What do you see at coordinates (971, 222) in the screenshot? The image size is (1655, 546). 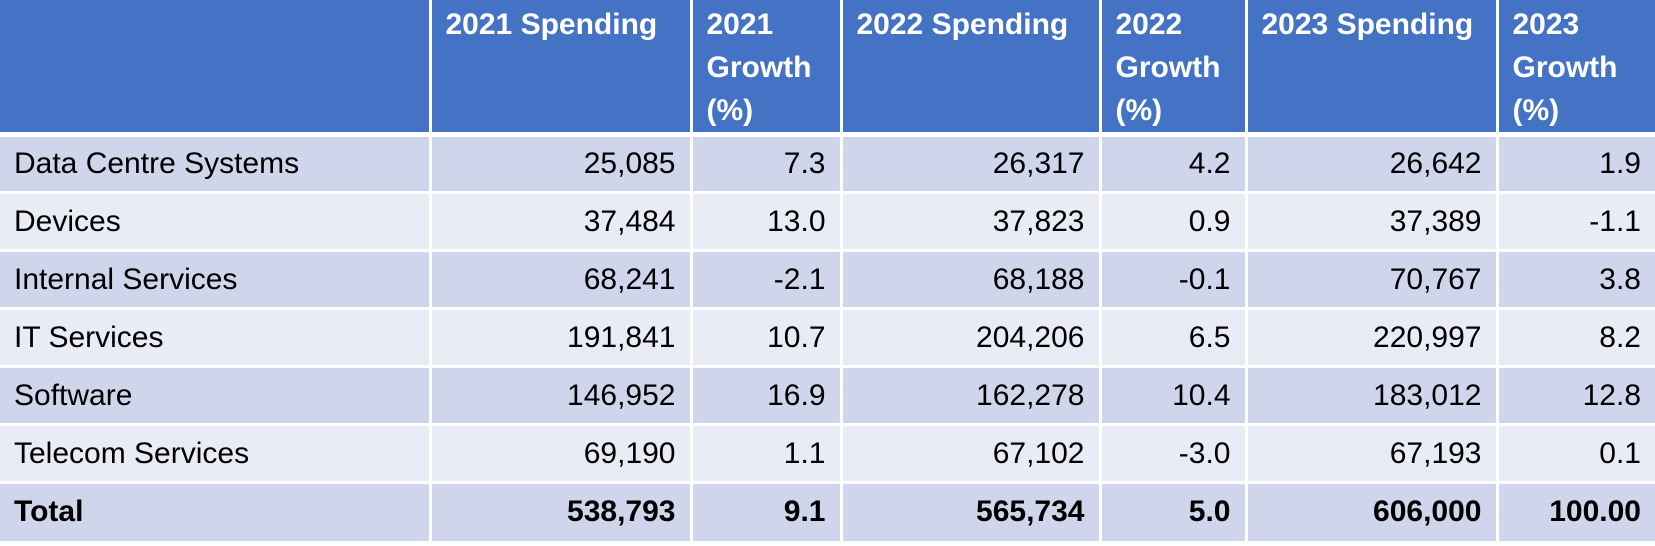 I see `table-cell: 37,823` at bounding box center [971, 222].